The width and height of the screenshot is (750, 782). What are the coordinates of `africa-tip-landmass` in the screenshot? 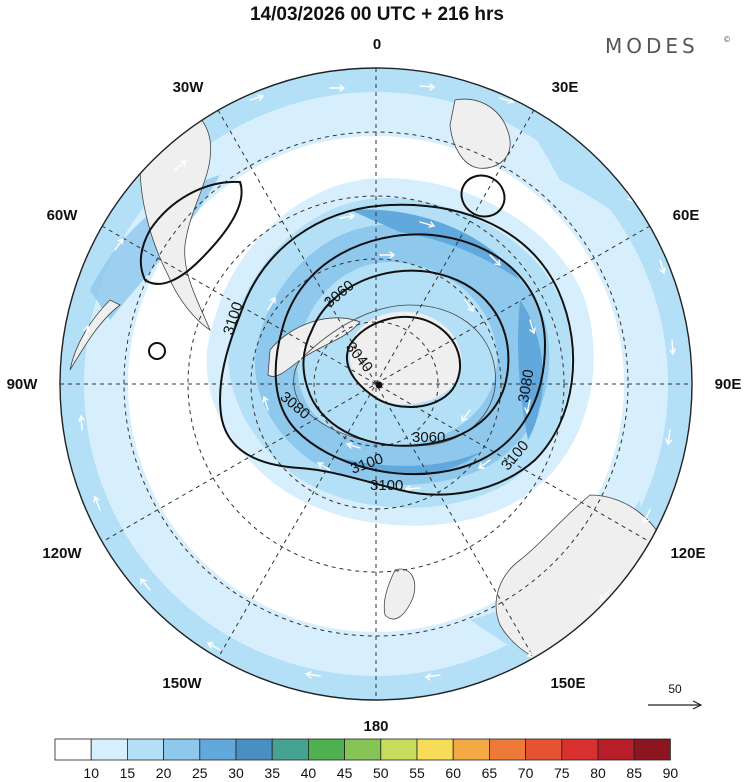 It's located at (480, 133).